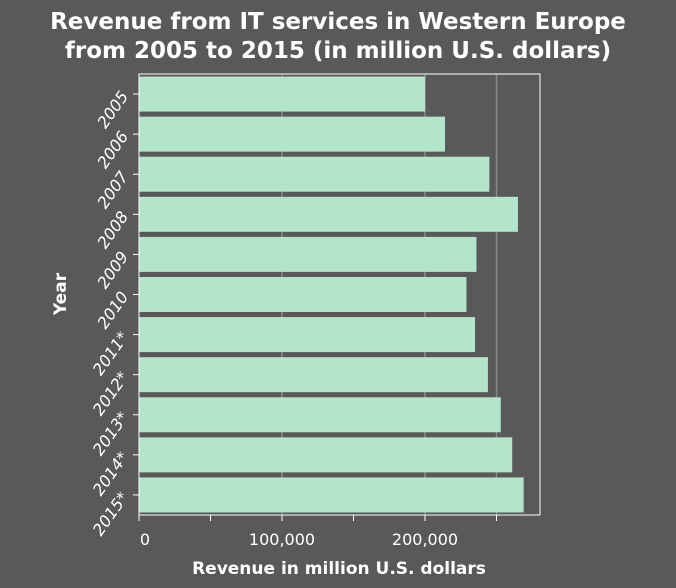  I want to click on x-ticks: 0 100,000 200,000, so click(317, 532).